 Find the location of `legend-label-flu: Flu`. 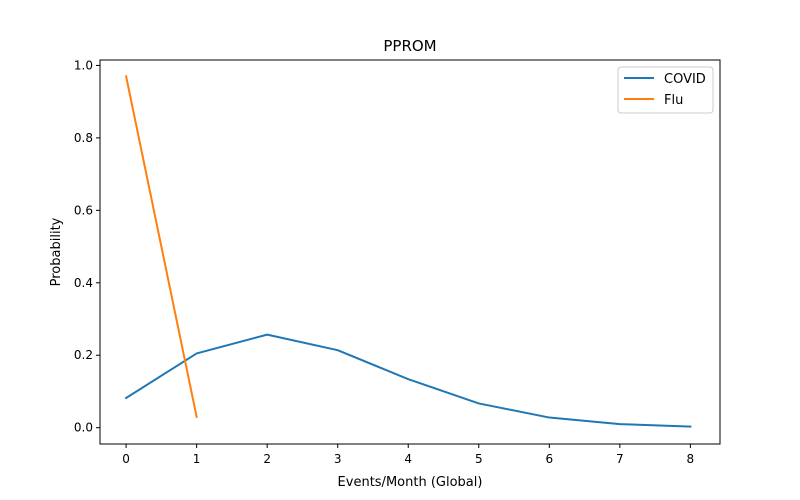

legend-label-flu: Flu is located at coordinates (673, 100).